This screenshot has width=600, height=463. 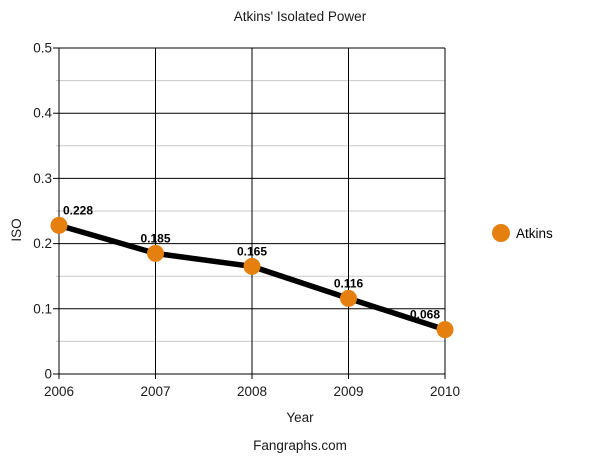 I want to click on data-point-label: 0.116, so click(x=349, y=283).